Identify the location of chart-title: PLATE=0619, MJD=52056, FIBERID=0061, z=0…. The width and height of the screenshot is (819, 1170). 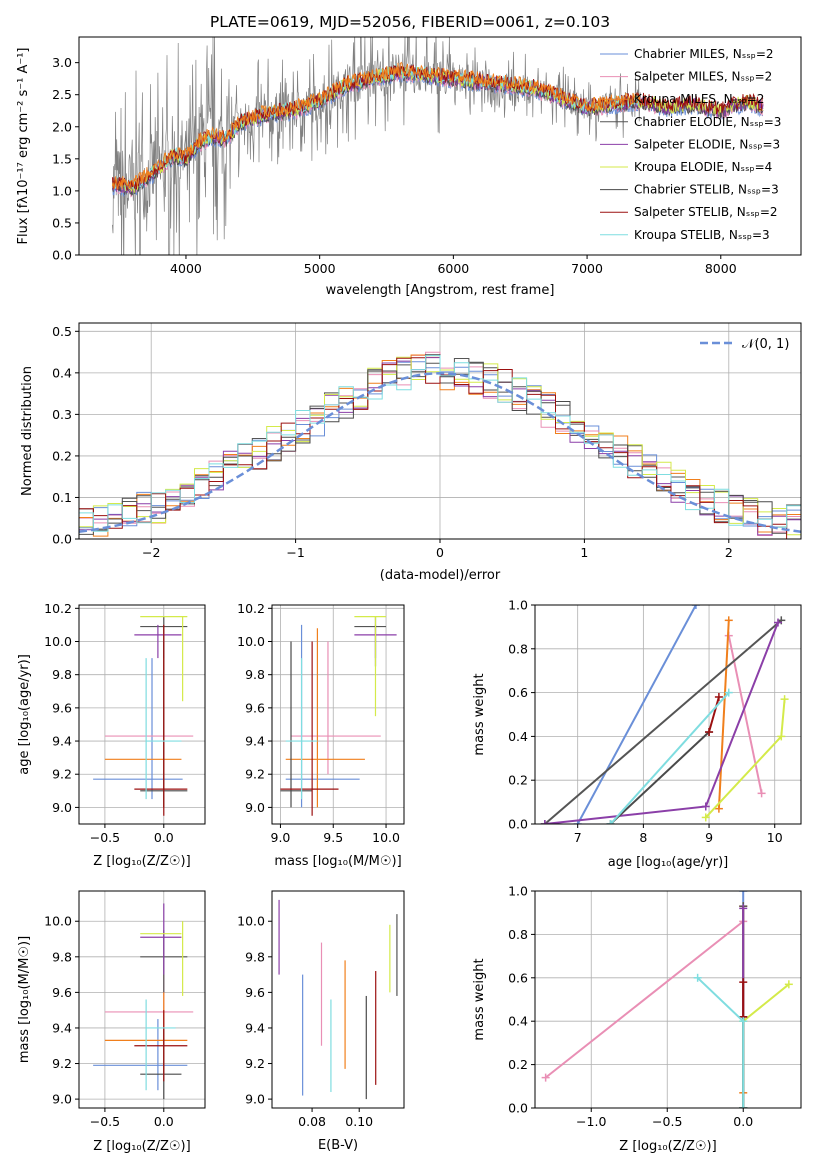
(410, 22).